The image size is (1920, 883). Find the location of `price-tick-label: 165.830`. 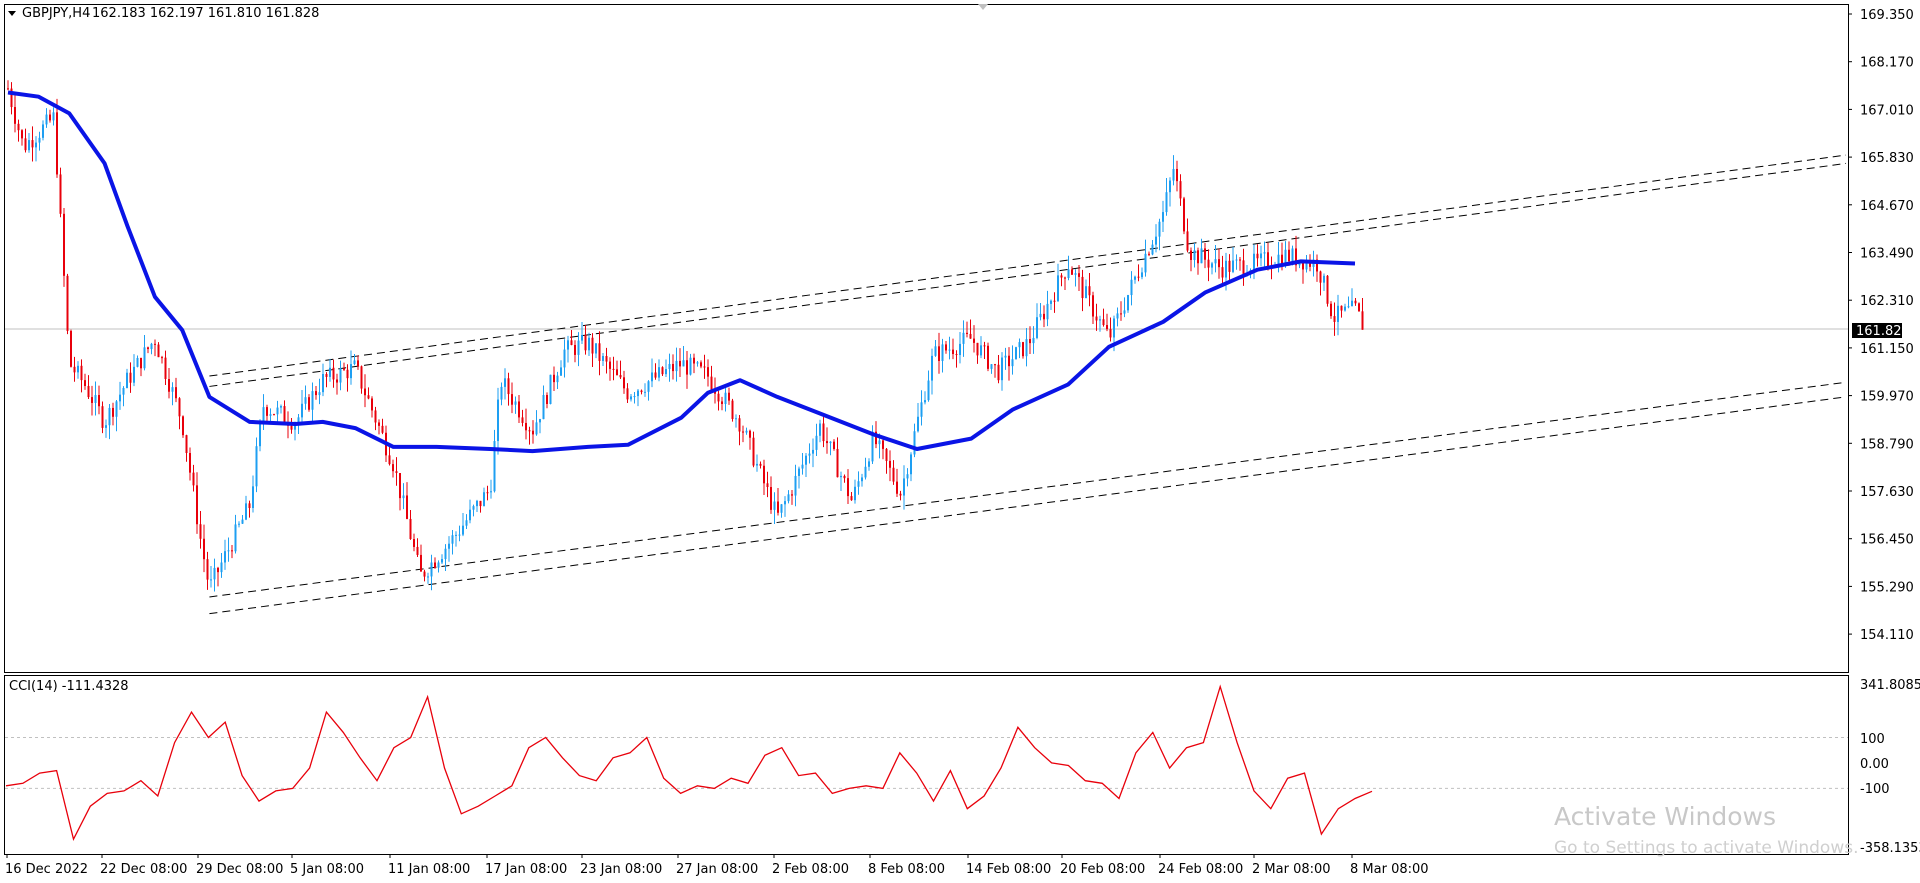

price-tick-label: 165.830 is located at coordinates (1887, 158).